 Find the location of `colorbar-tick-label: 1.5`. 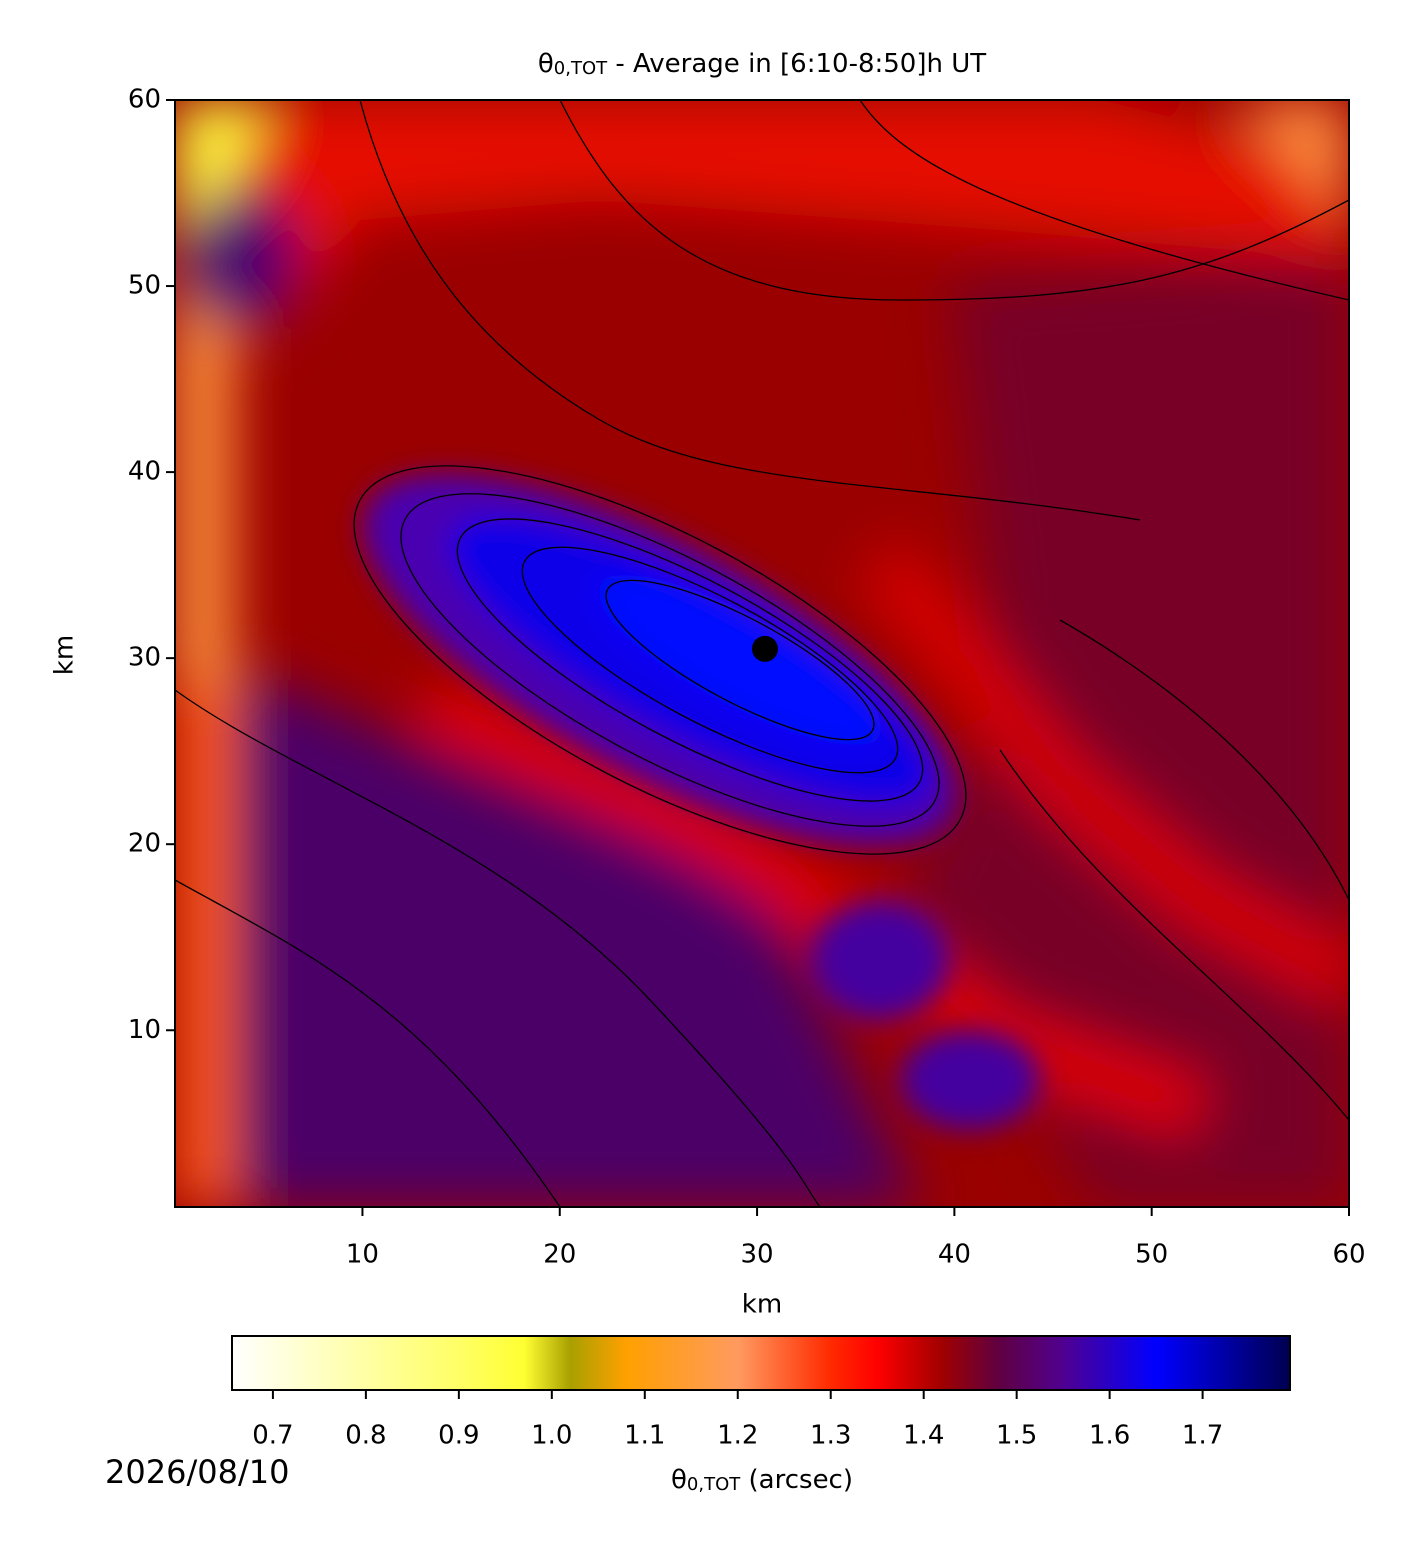

colorbar-tick-label: 1.5 is located at coordinates (1016, 1436).